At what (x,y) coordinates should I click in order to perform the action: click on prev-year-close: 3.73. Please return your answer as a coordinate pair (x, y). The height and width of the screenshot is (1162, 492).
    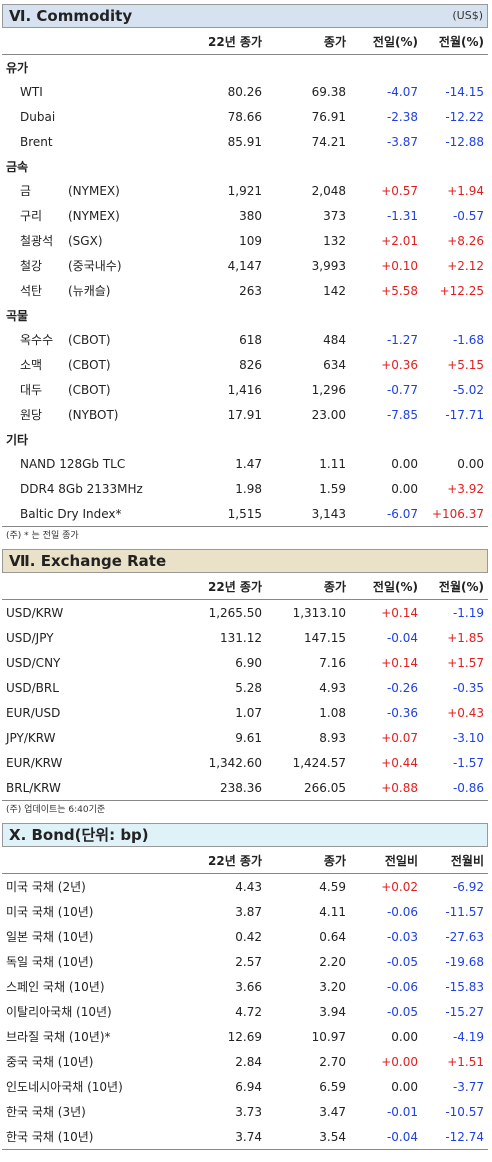
    Looking at the image, I should click on (248, 1111).